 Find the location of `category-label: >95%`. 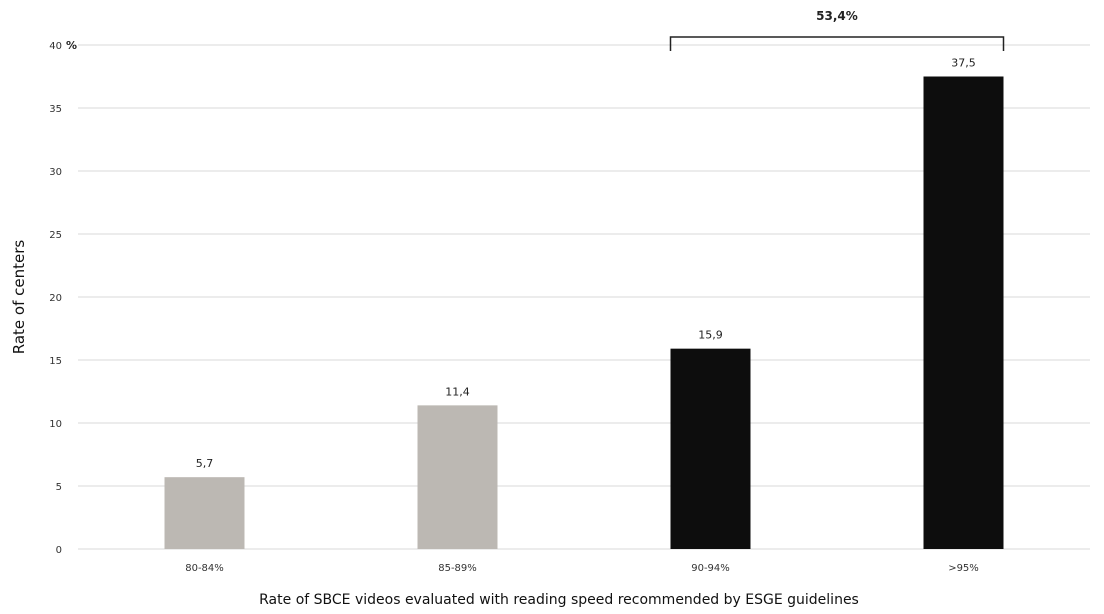

category-label: >95% is located at coordinates (963, 568).